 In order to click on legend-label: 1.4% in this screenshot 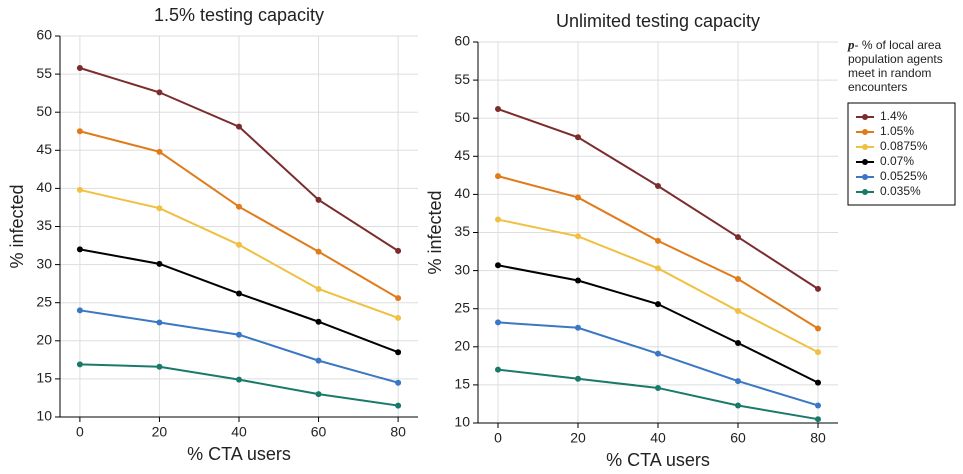, I will do `click(894, 116)`.